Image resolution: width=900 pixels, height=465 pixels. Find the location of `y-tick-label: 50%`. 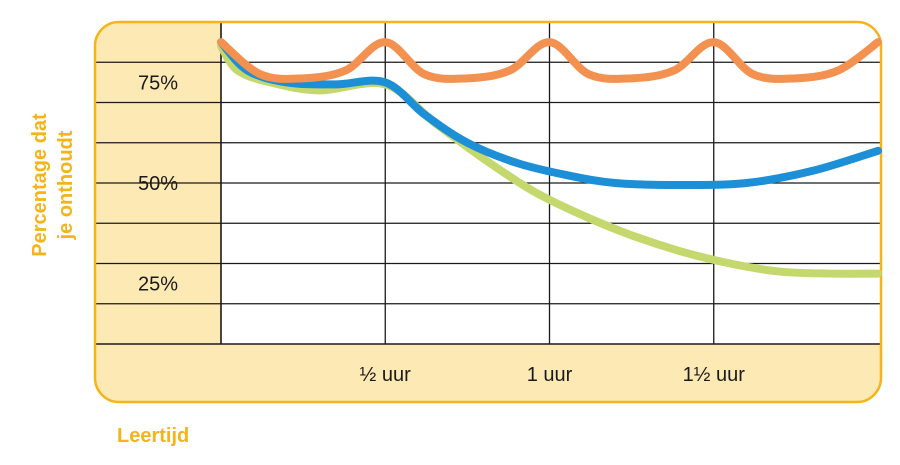

y-tick-label: 50% is located at coordinates (158, 184).